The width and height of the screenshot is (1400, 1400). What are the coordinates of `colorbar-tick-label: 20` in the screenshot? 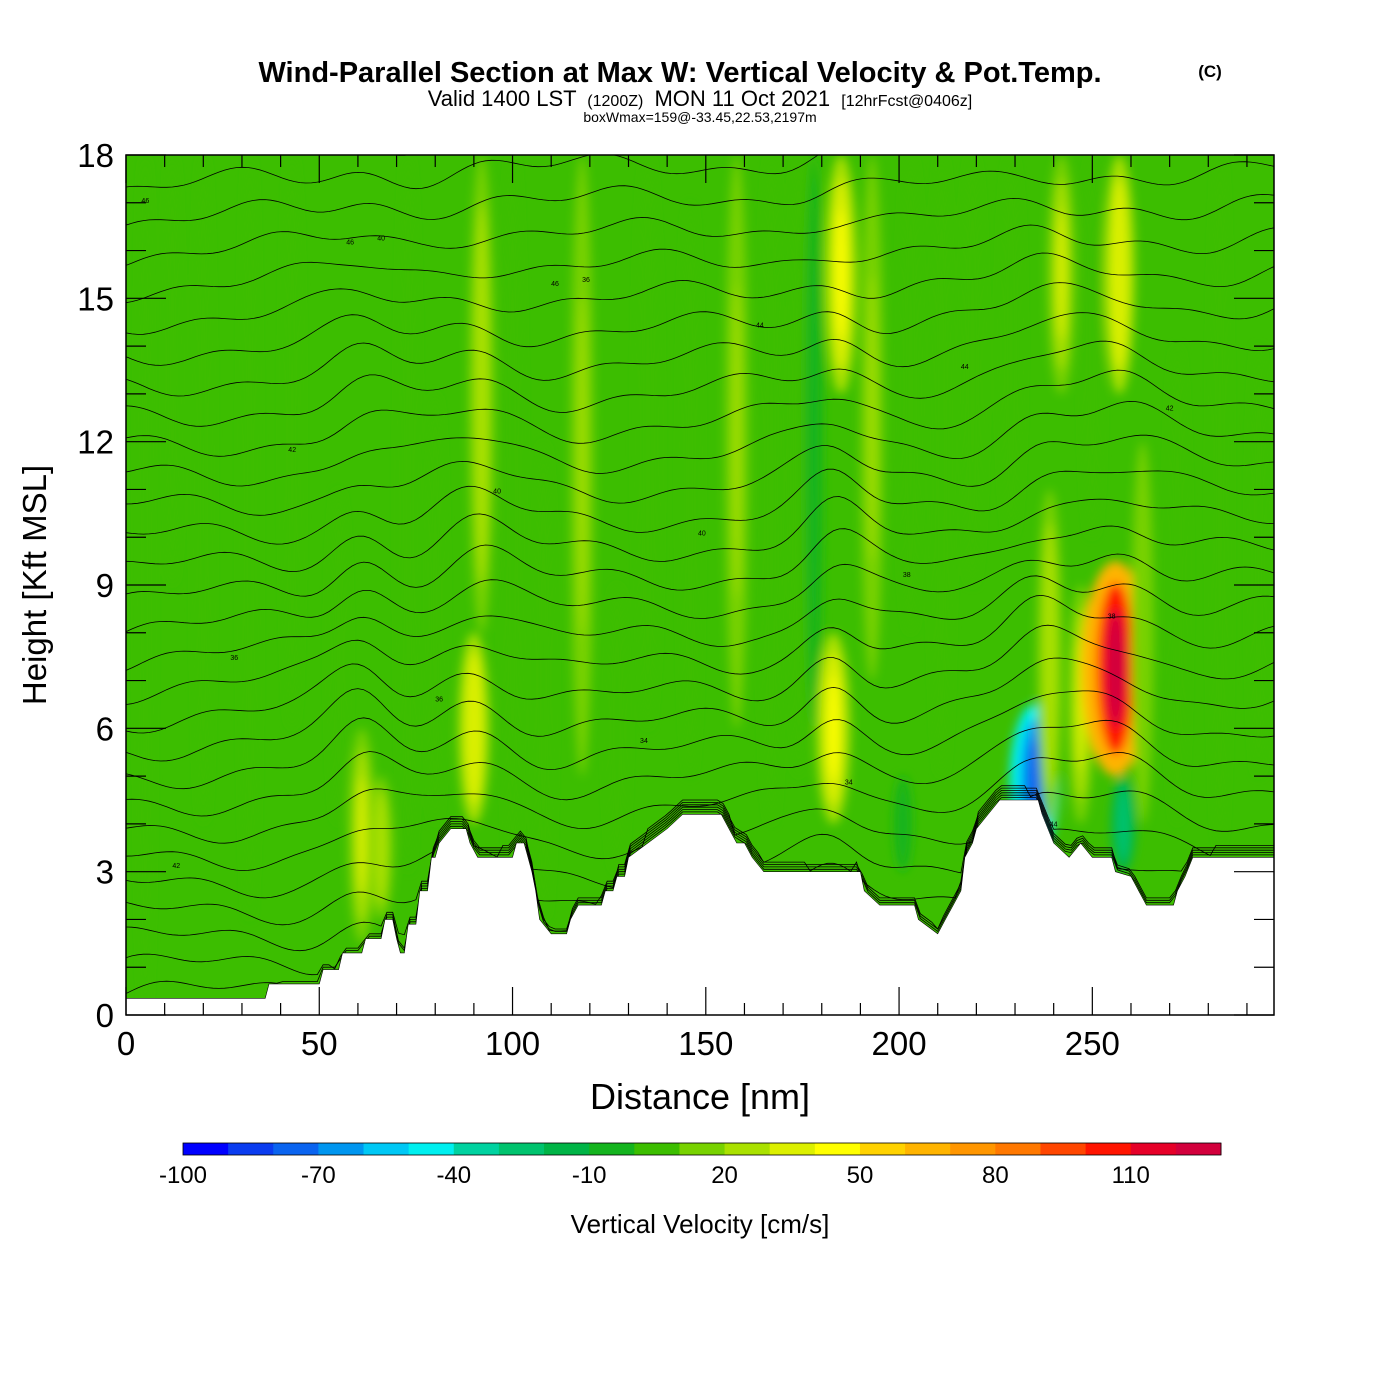 It's located at (724, 1175).